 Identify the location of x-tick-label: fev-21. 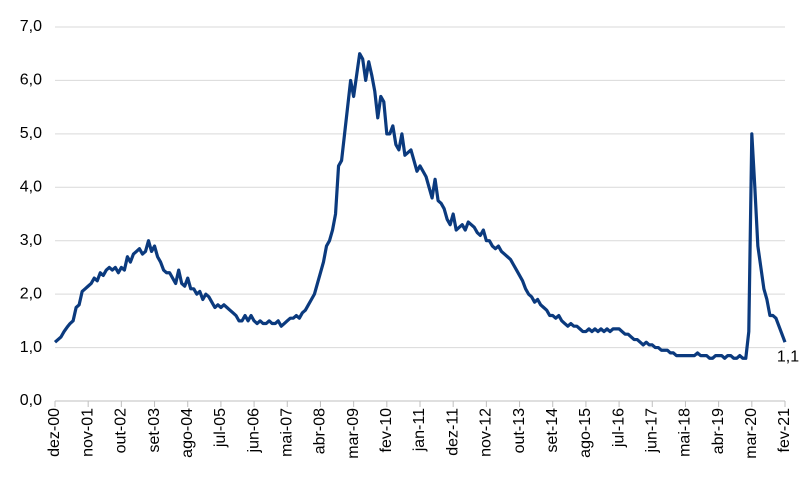
(784, 430).